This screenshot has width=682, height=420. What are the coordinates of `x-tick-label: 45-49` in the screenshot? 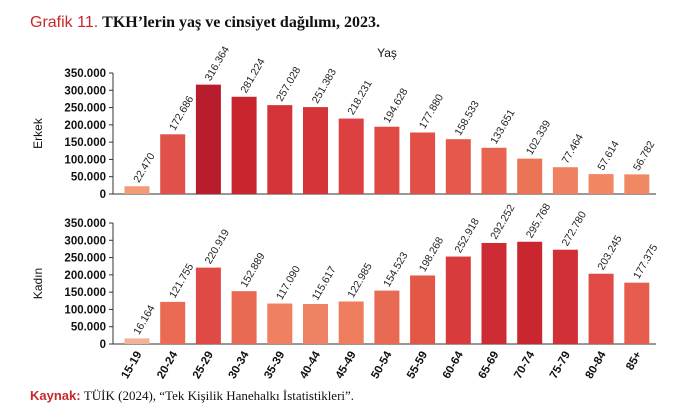 It's located at (346, 365).